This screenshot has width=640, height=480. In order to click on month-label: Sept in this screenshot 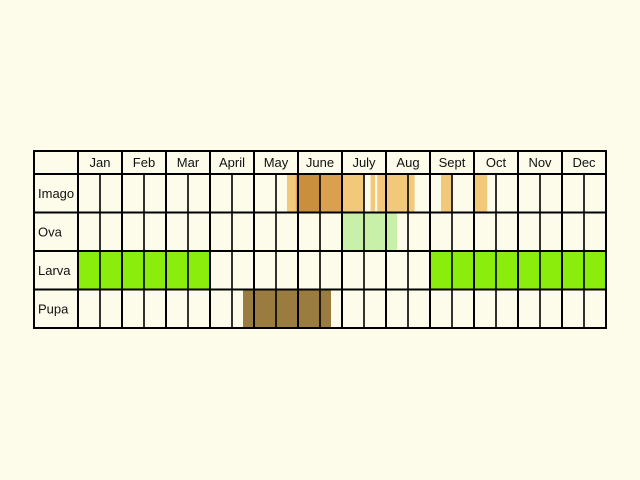, I will do `click(452, 162)`.